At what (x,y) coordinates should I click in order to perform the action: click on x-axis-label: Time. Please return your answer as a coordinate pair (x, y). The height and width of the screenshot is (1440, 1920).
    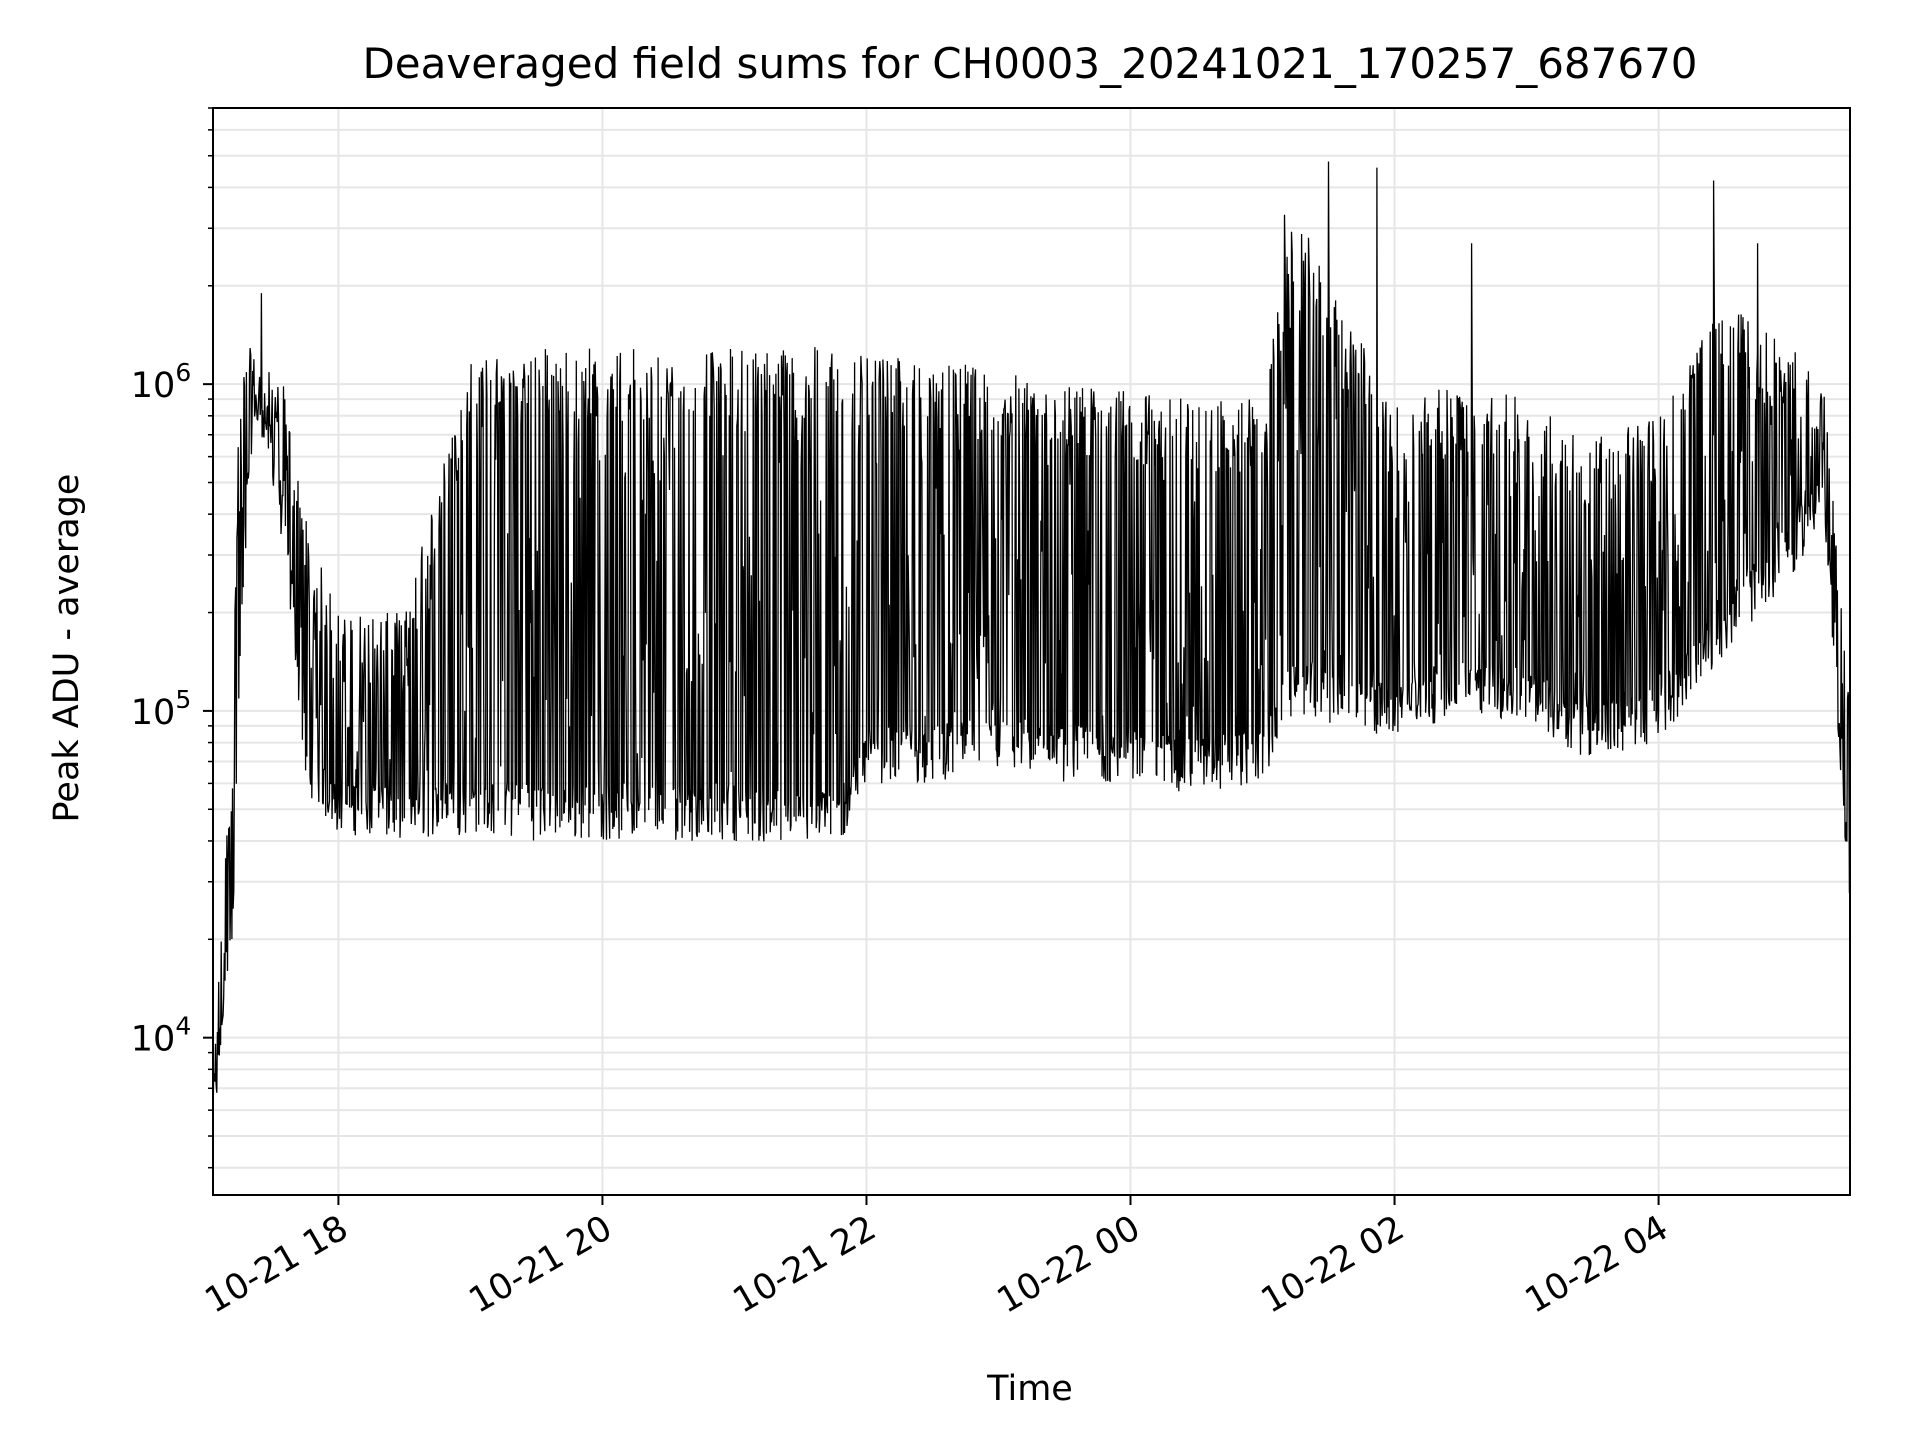
    Looking at the image, I should click on (1029, 1389).